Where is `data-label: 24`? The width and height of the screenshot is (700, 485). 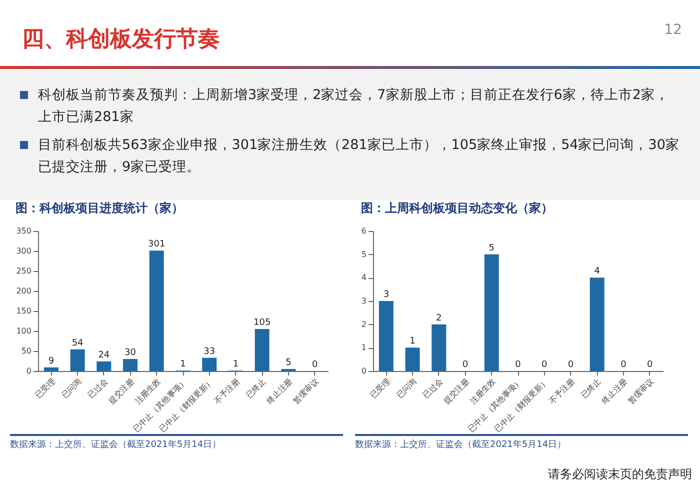
data-label: 24 is located at coordinates (104, 355).